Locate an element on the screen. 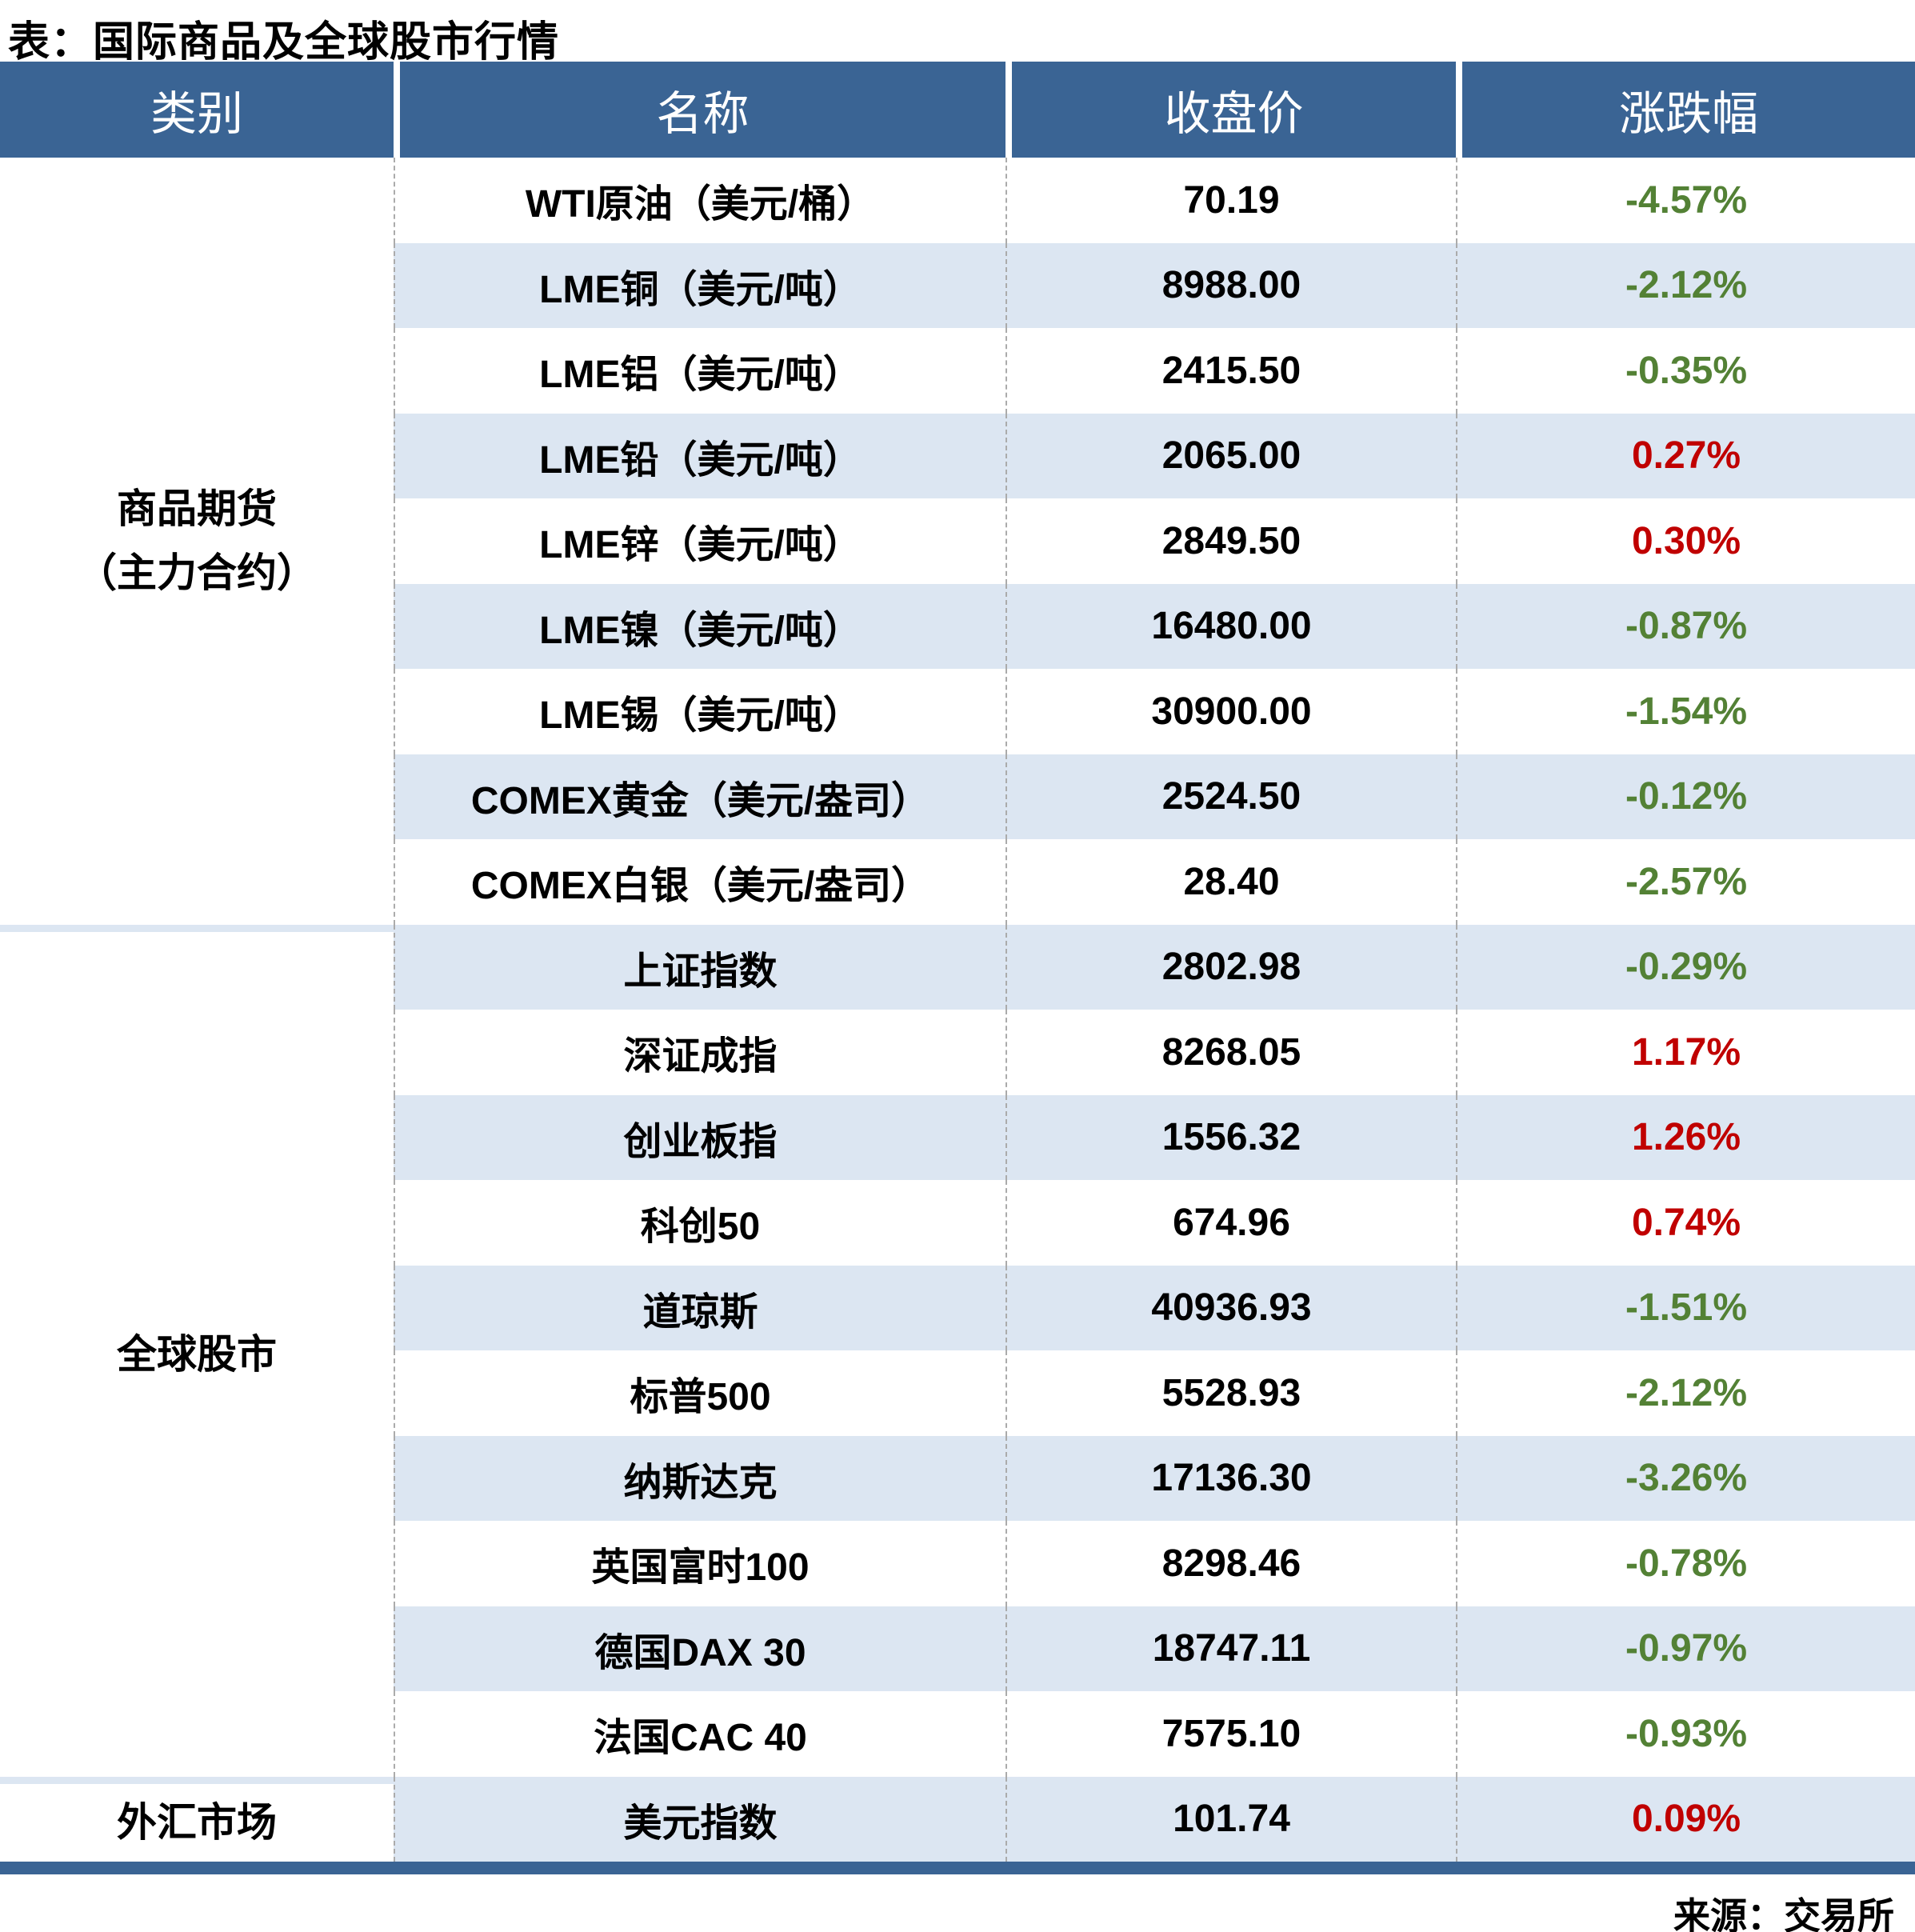 Image resolution: width=1915 pixels, height=1932 pixels. name-cell: LME铜（美元/吨） is located at coordinates (699, 285).